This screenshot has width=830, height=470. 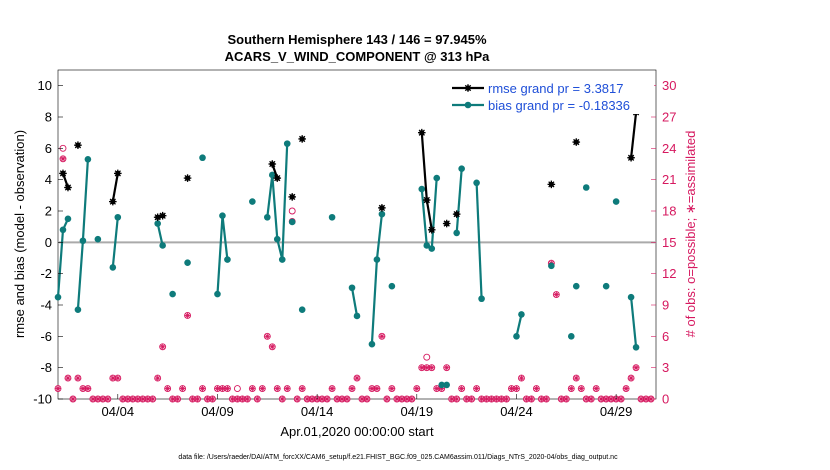 I want to click on y-left-tick-label: 0, so click(x=48, y=242).